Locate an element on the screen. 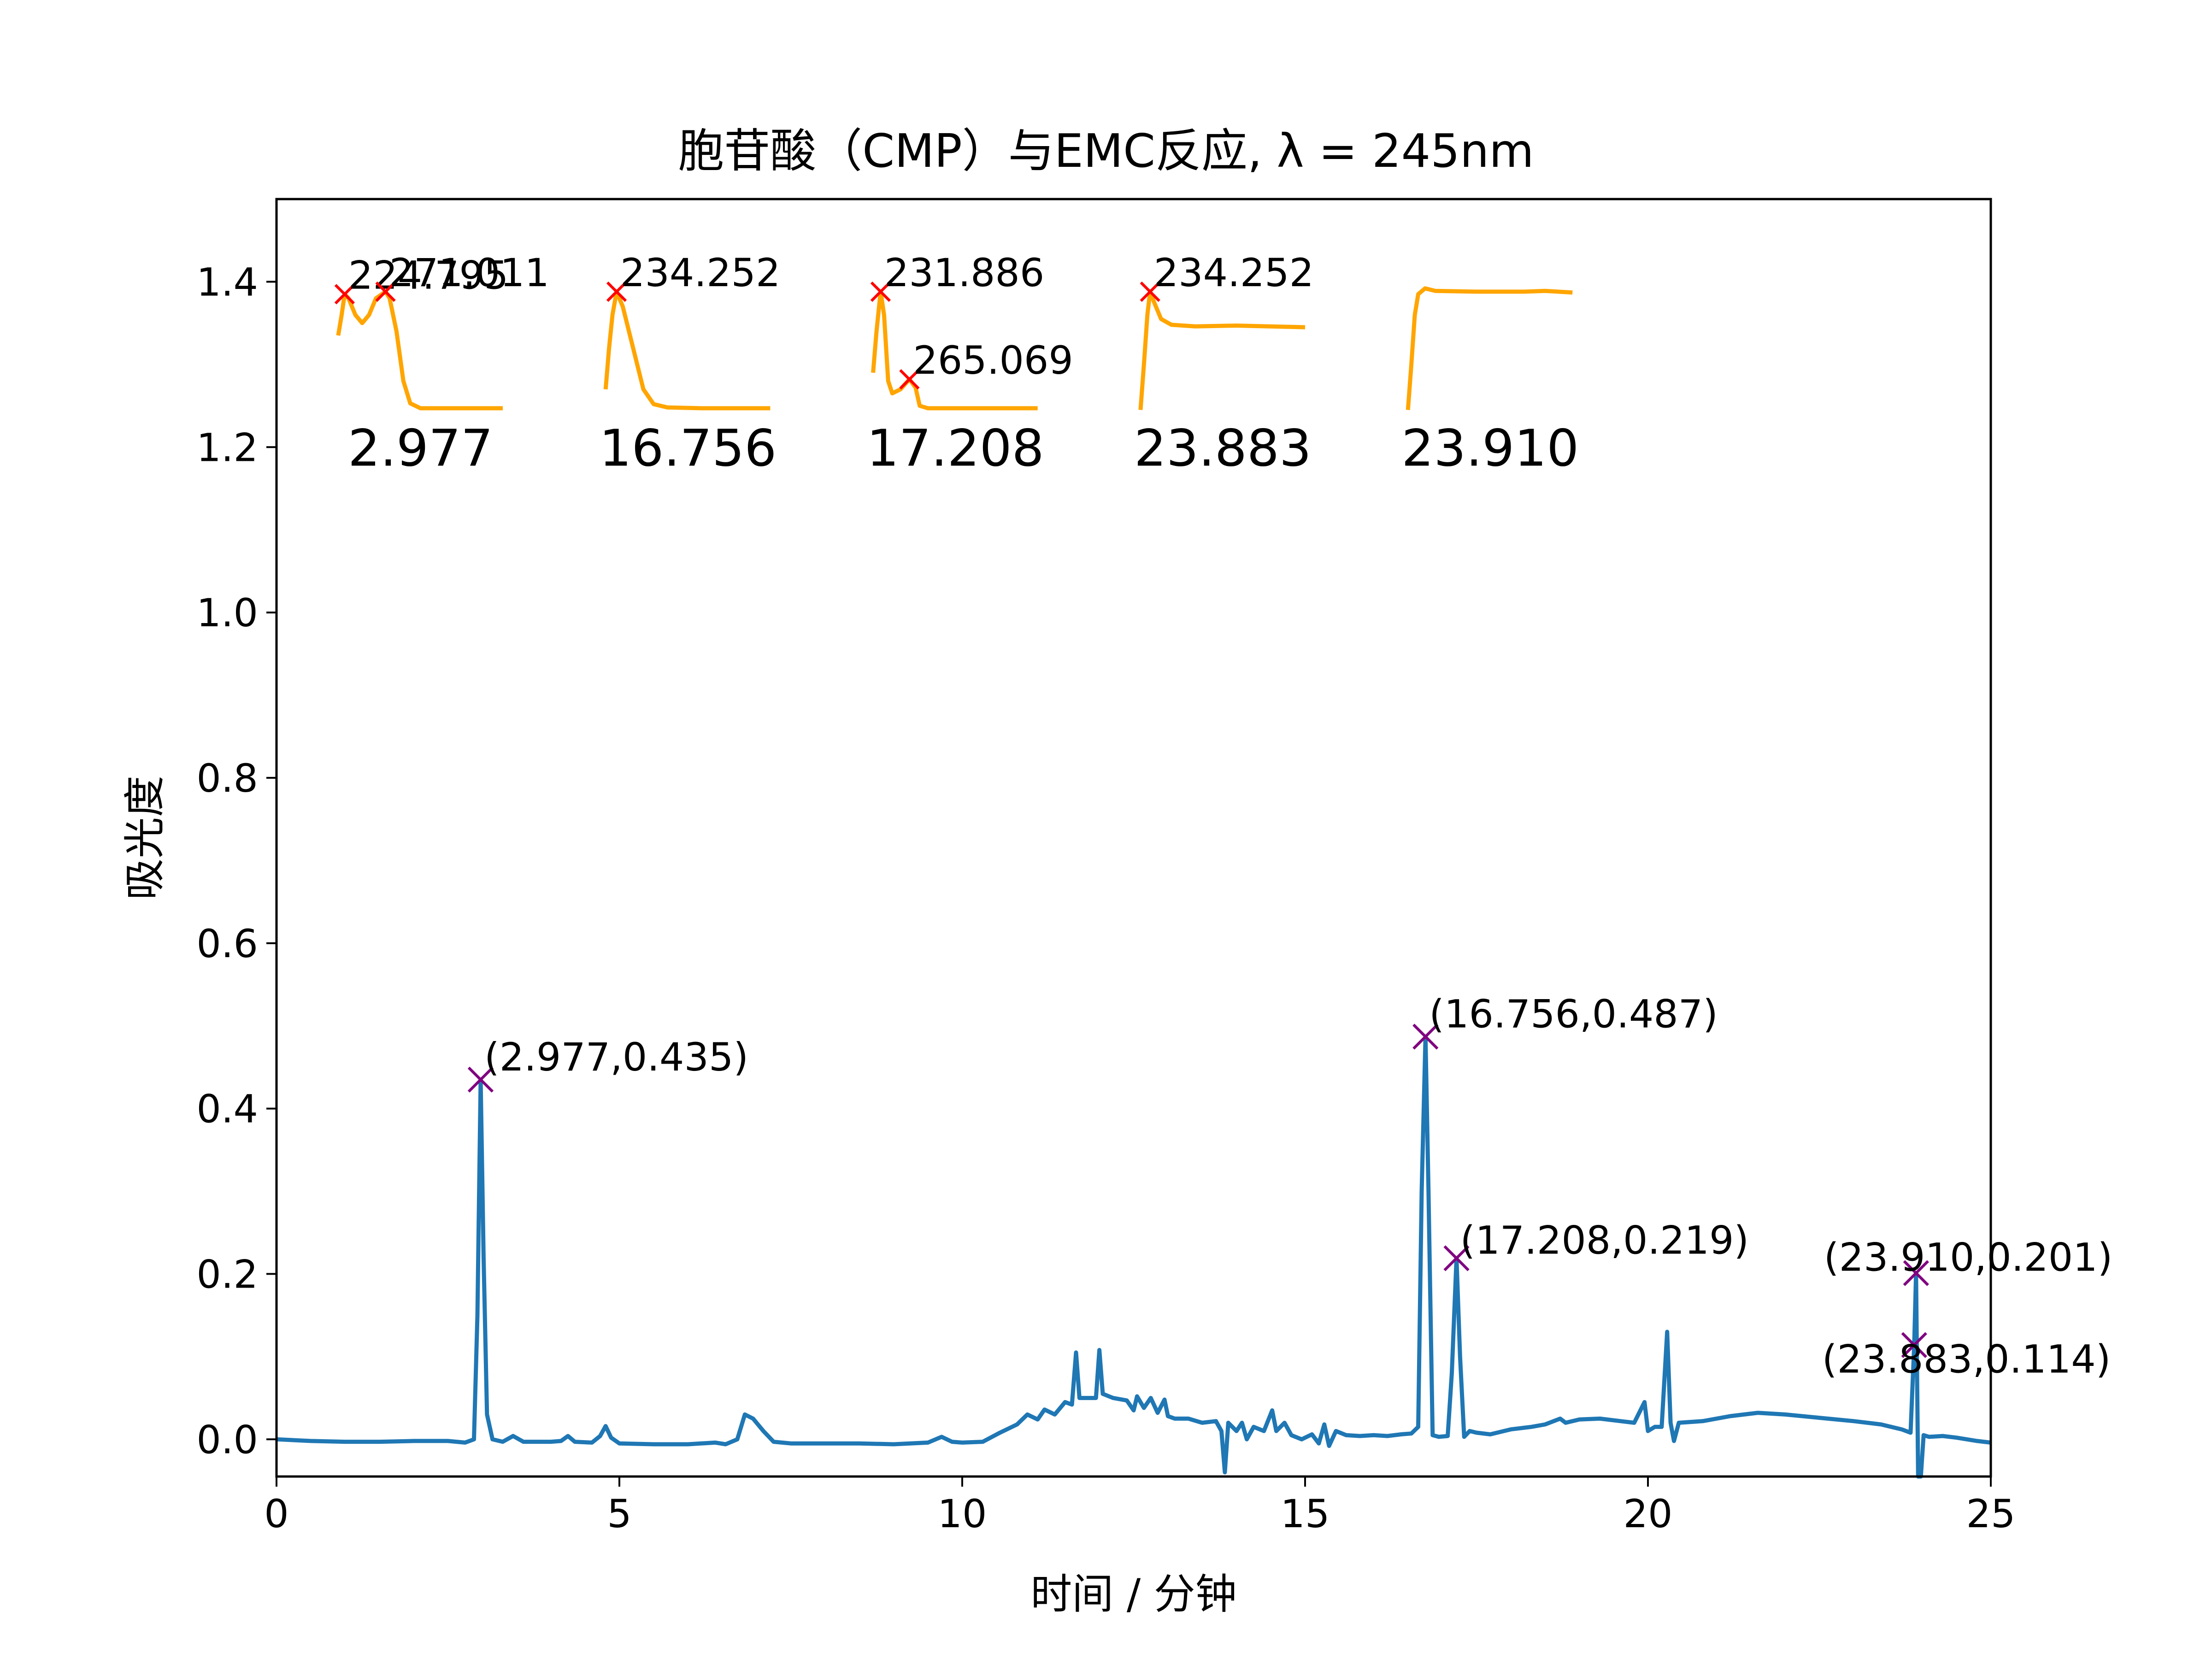 This screenshot has height=1659, width=2212. peak-label: (23.910,0.201) is located at coordinates (1968, 1257).